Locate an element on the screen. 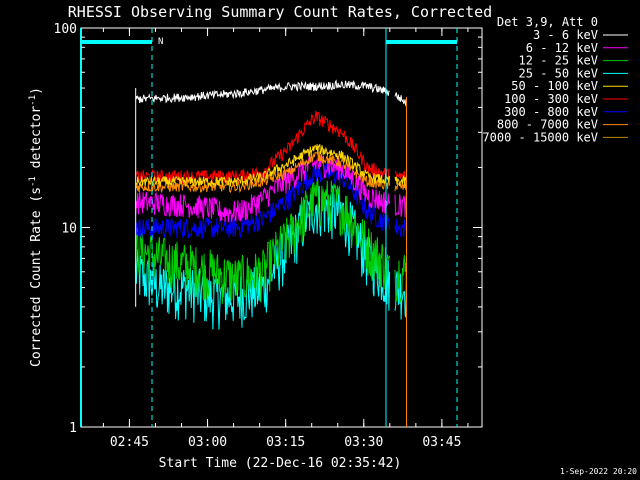  y-tick-label: 10 is located at coordinates (69, 229).